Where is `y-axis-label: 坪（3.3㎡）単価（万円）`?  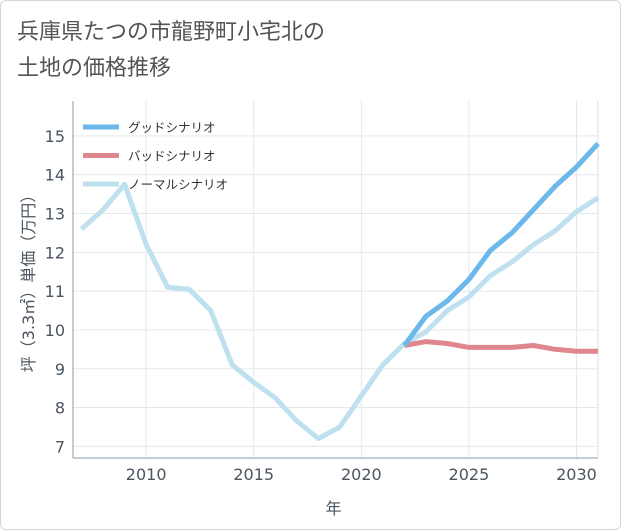 y-axis-label: 坪（3.3㎡）単価（万円） is located at coordinates (28, 279).